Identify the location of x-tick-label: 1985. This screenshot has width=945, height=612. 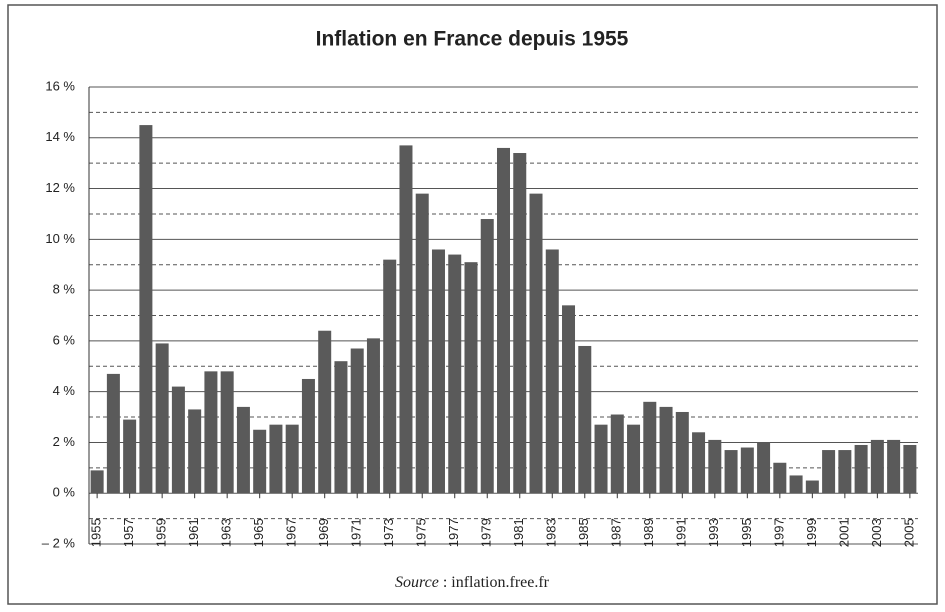
(583, 532).